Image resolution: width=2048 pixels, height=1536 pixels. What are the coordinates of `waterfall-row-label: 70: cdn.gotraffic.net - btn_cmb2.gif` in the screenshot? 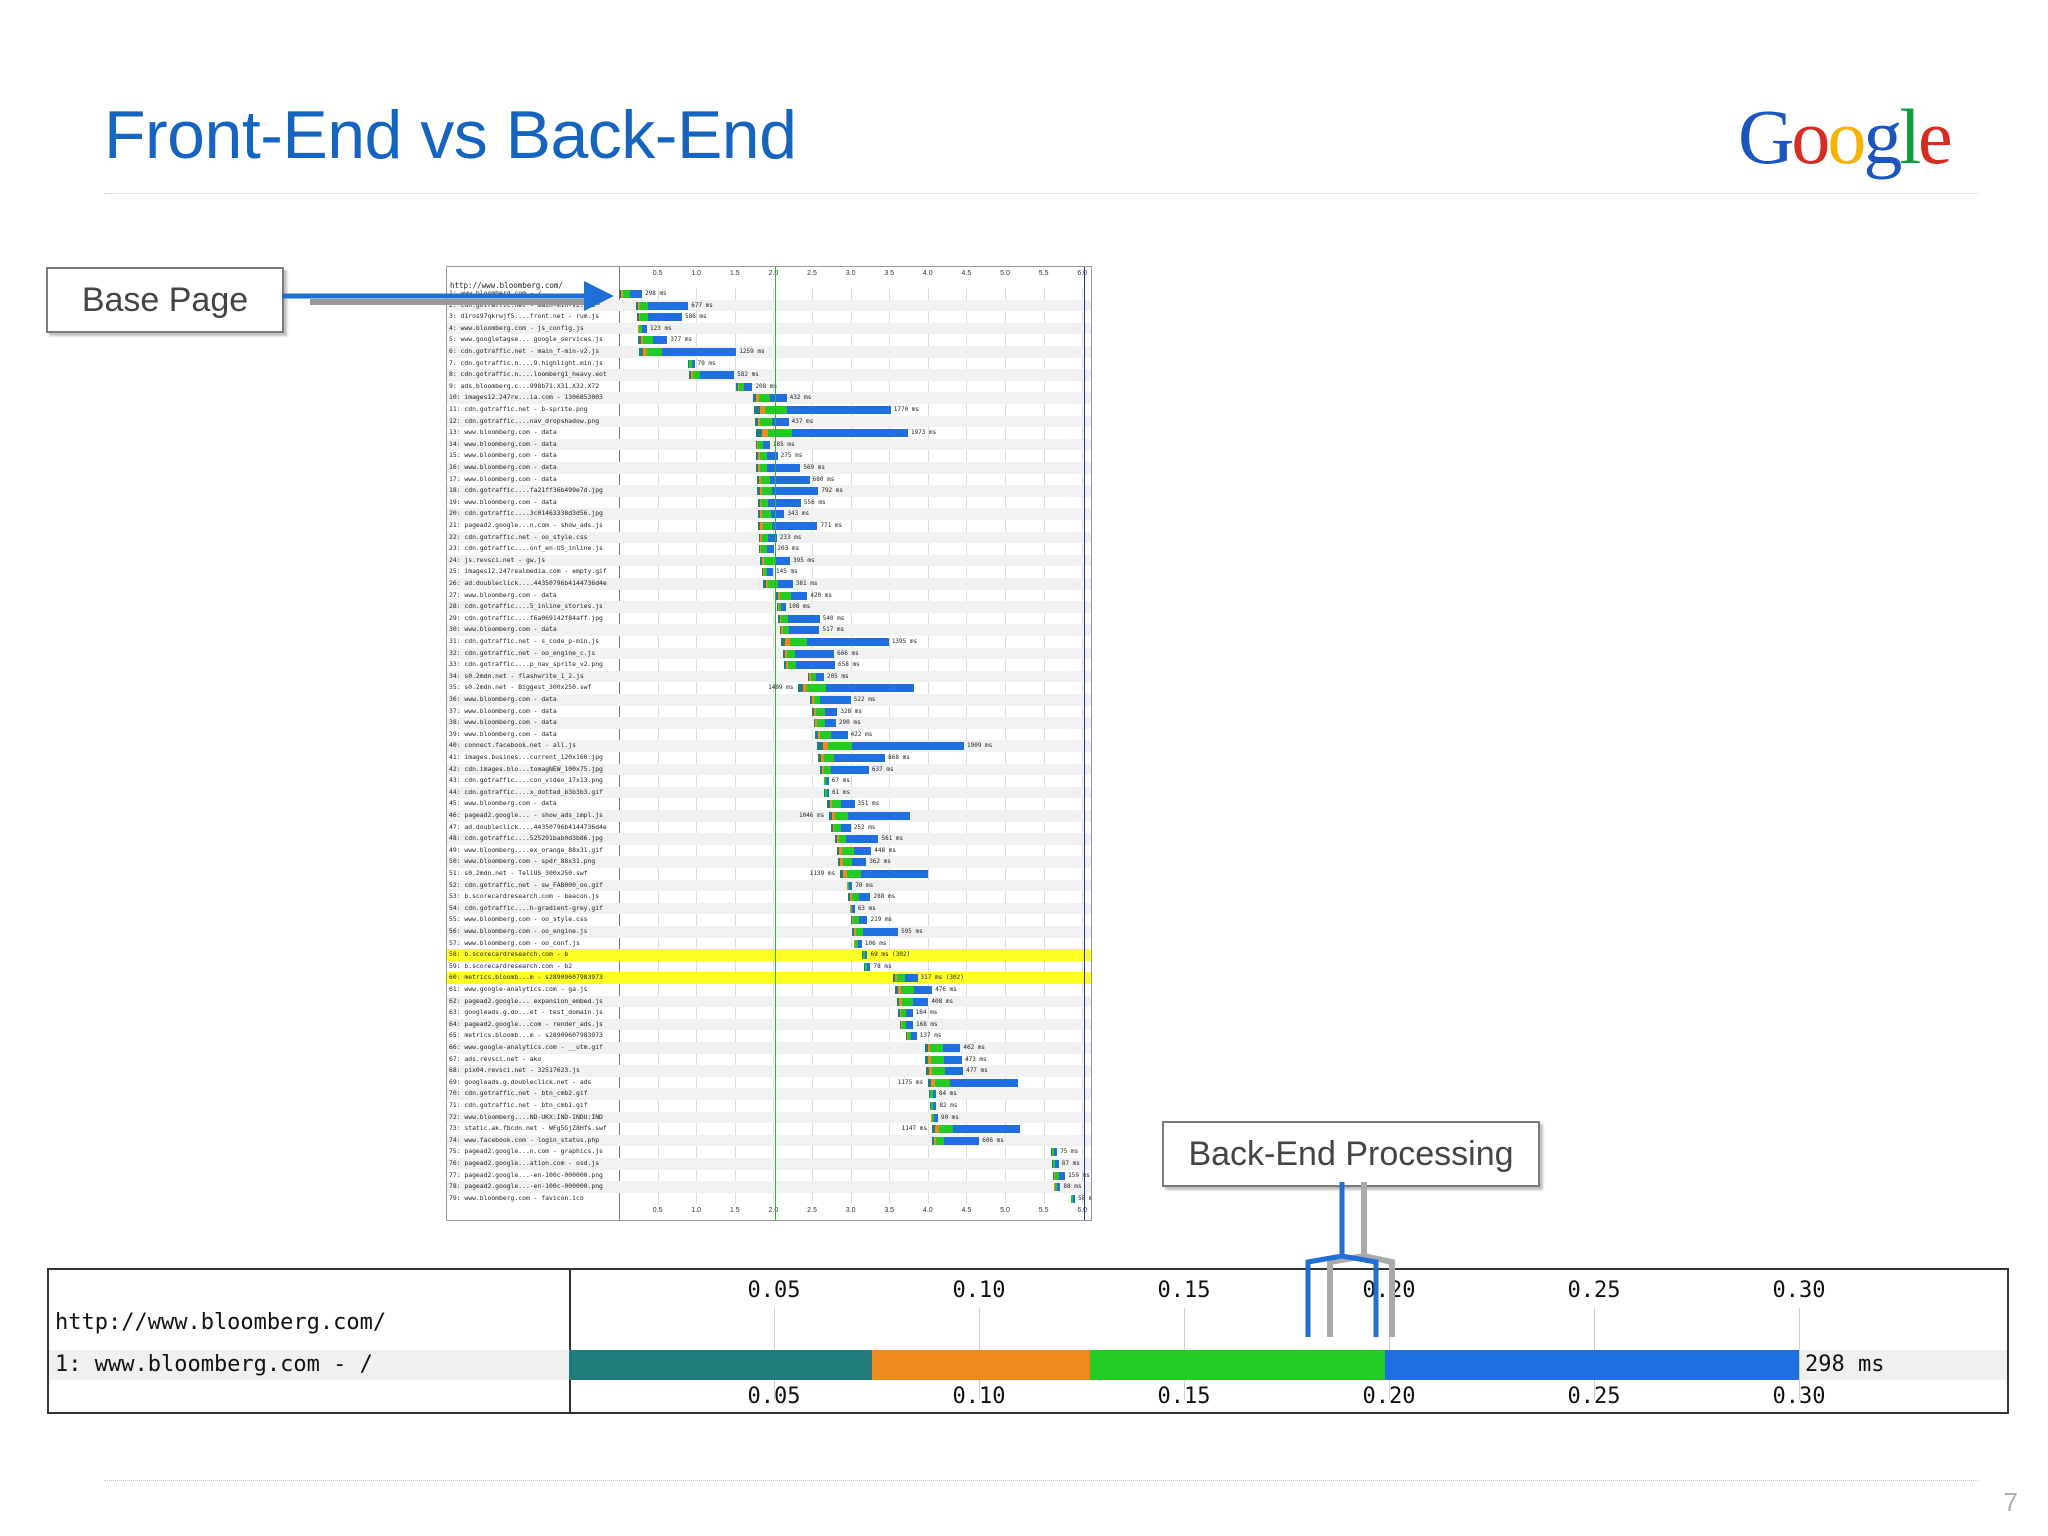 It's located at (518, 1093).